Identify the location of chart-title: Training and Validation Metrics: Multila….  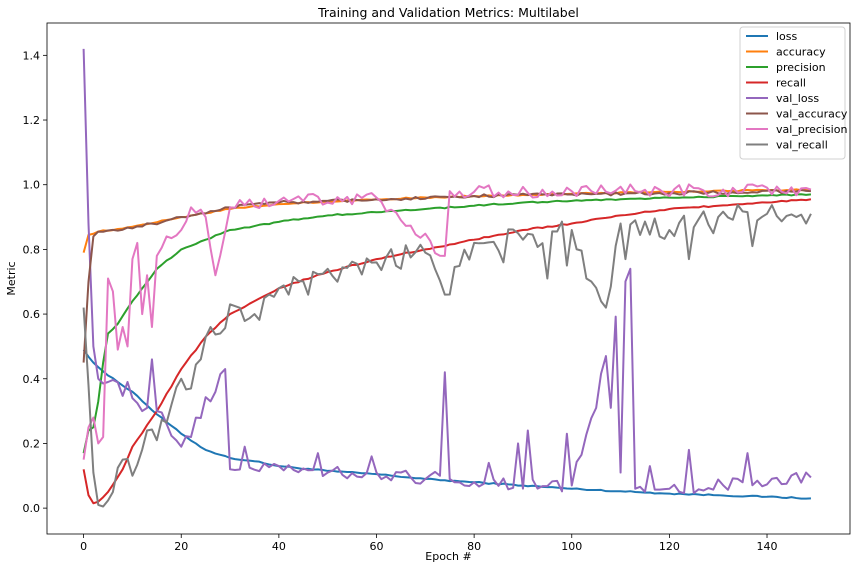
(448, 12).